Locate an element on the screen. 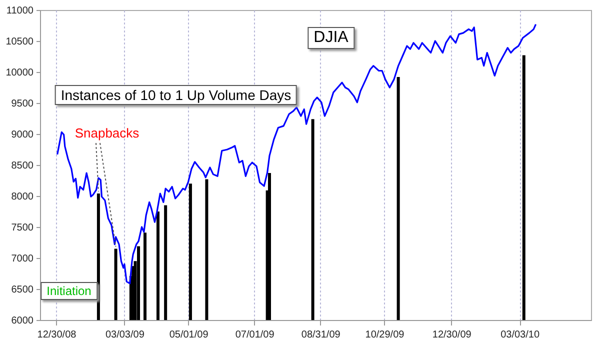 This screenshot has width=600, height=344. x-tick-label: 12/30/09 is located at coordinates (452, 335).